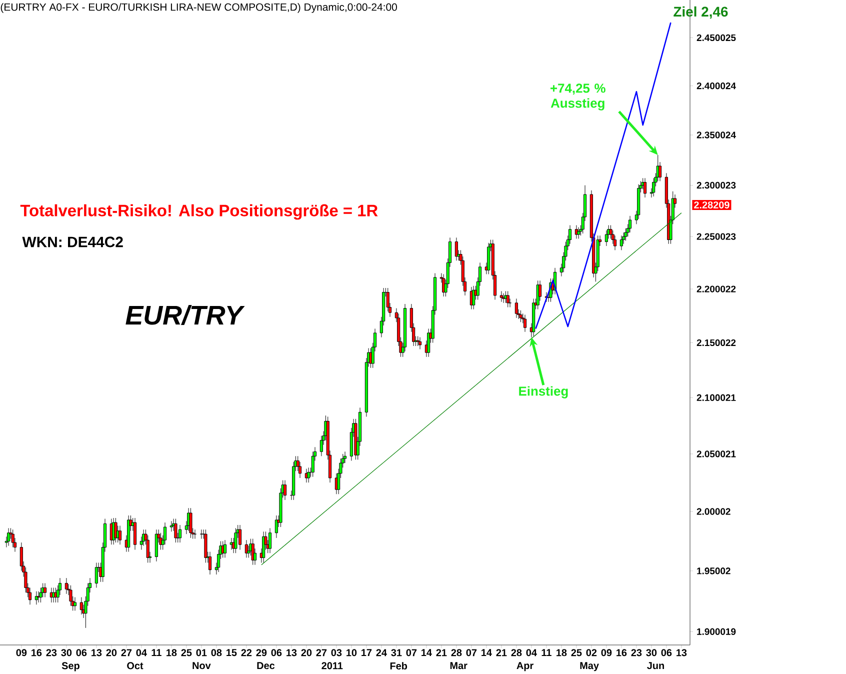 This screenshot has height=674, width=846. What do you see at coordinates (712, 204) in the screenshot?
I see `text: 2.28209` at bounding box center [712, 204].